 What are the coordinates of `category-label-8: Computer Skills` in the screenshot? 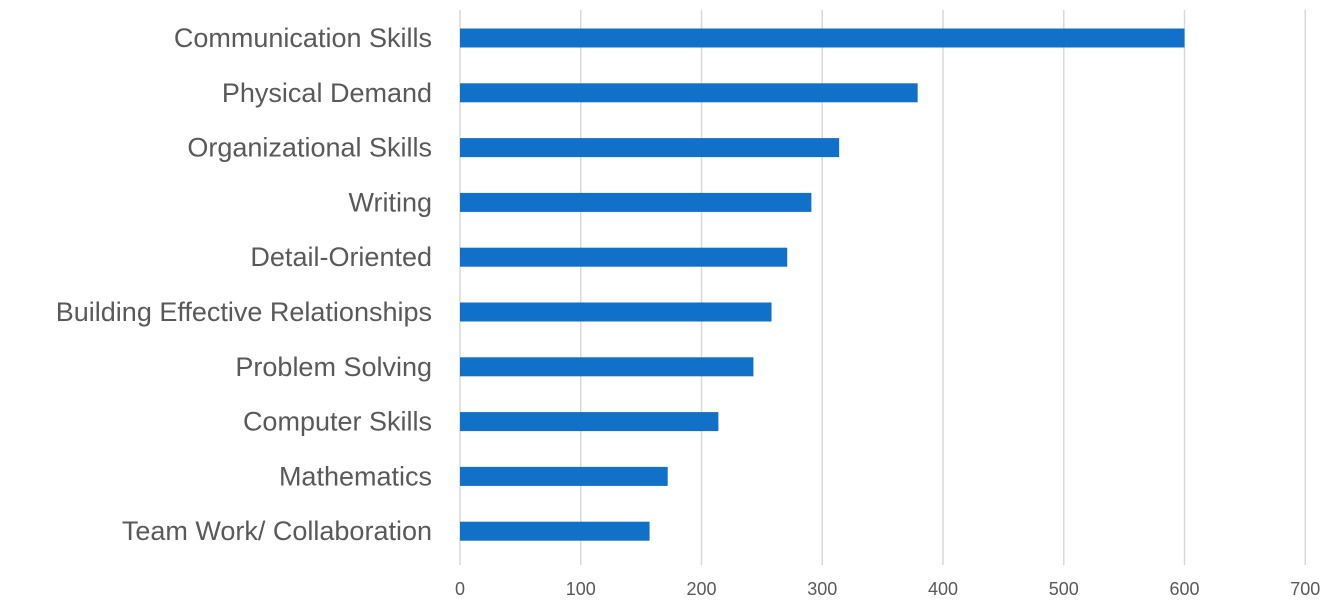 It's located at (337, 422).